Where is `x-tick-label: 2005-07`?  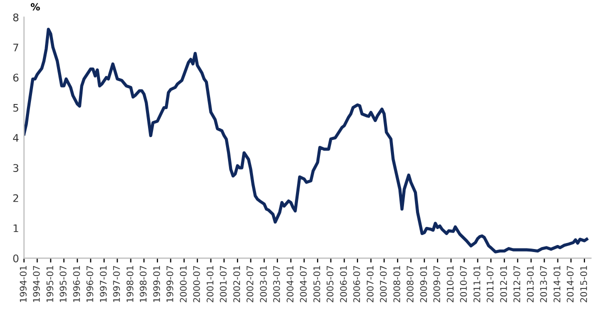 x-tick-label: 2005-07 is located at coordinates (330, 284).